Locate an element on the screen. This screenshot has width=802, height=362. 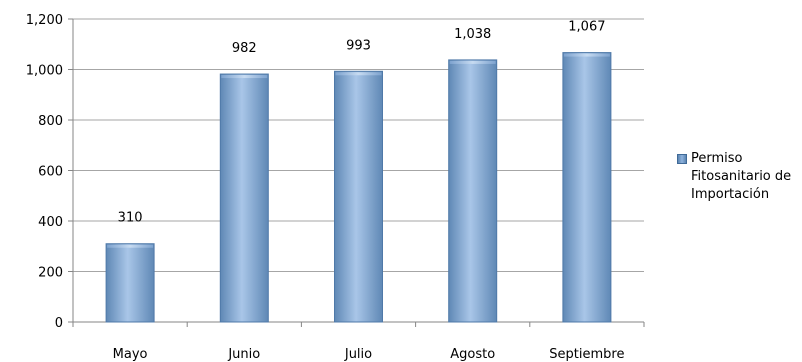
legend-swatch is located at coordinates (682, 159).